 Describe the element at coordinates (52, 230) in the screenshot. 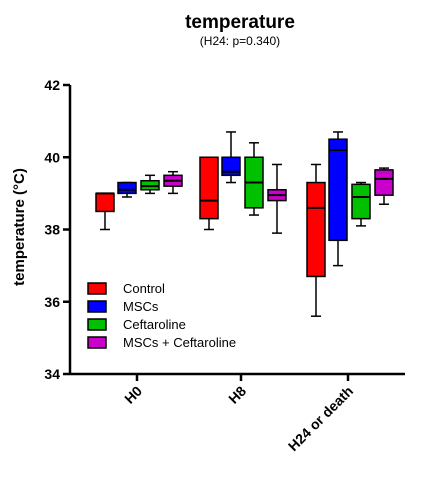

I see `y-tick-label: 38` at that location.